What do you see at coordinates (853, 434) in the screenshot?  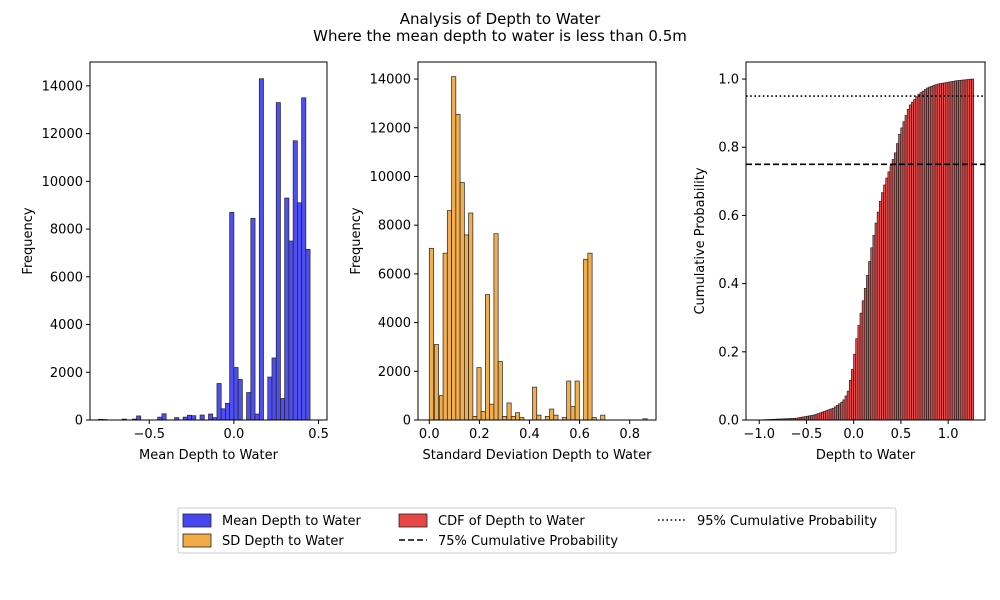 I see `cdf-xtick-label: 0.0` at bounding box center [853, 434].